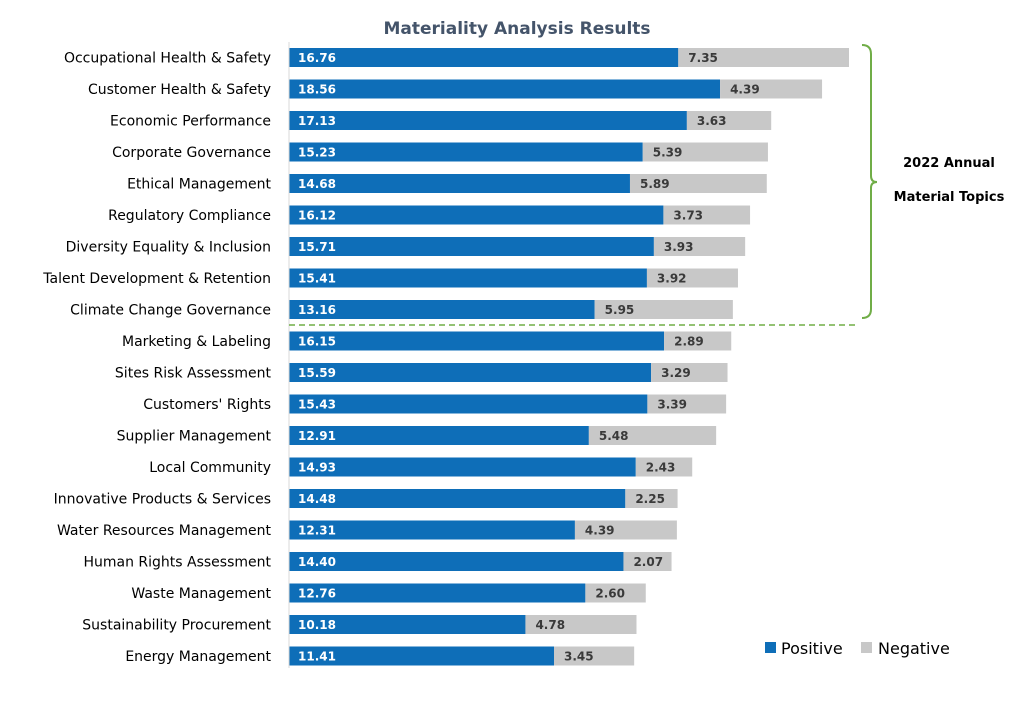  What do you see at coordinates (190, 122) in the screenshot?
I see `category-label: Economic Performance` at bounding box center [190, 122].